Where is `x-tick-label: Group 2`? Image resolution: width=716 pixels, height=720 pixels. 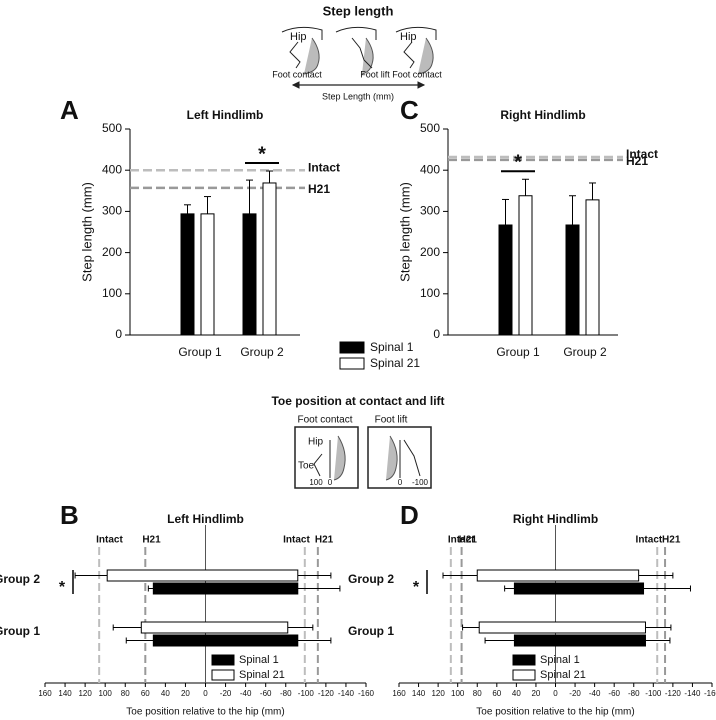 x-tick-label: Group 2 is located at coordinates (585, 352).